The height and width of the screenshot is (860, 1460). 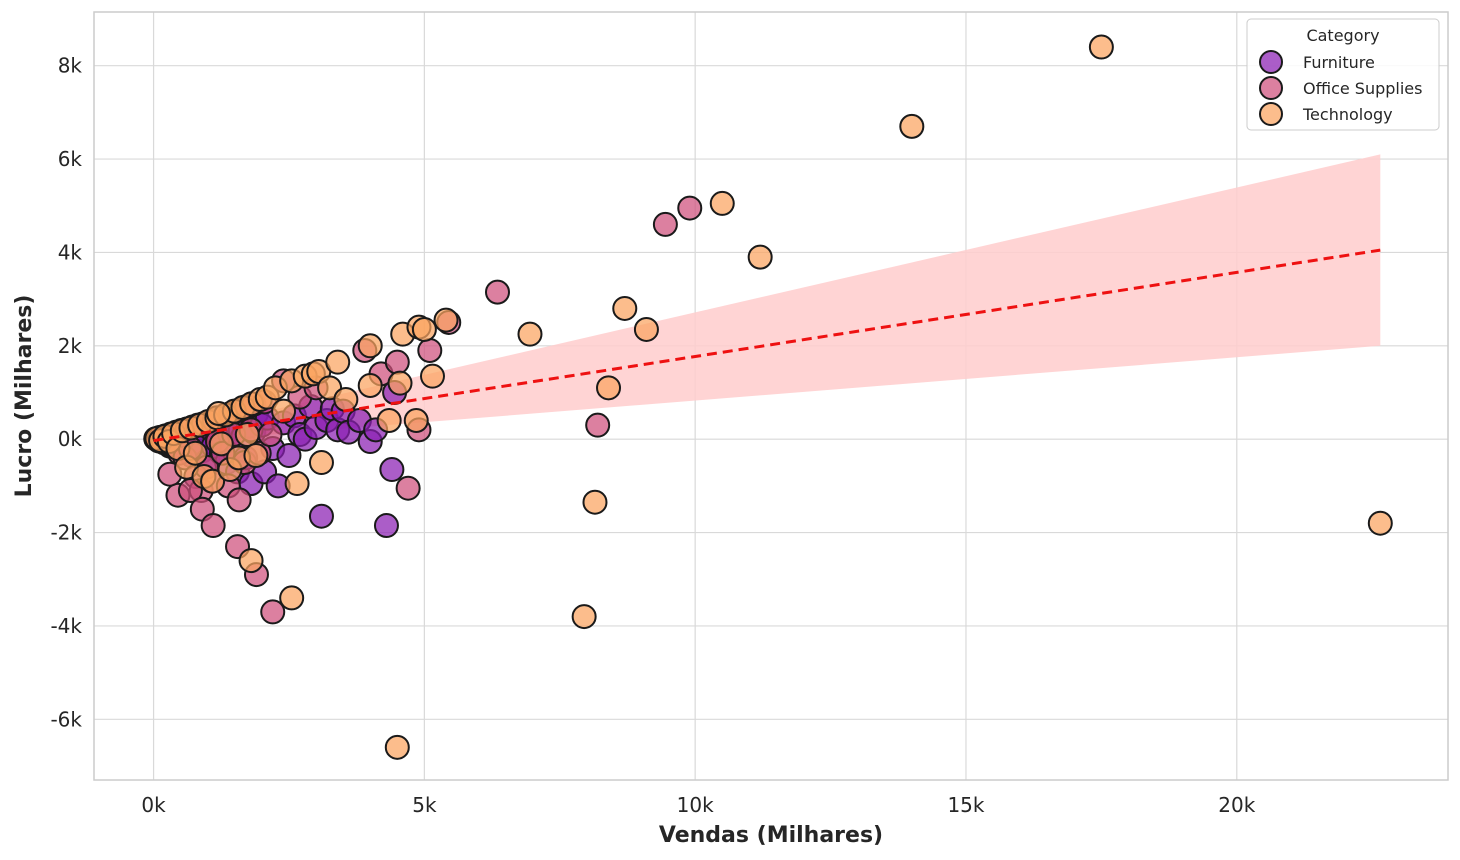 I want to click on y-tick-label: 0k, so click(x=70, y=439).